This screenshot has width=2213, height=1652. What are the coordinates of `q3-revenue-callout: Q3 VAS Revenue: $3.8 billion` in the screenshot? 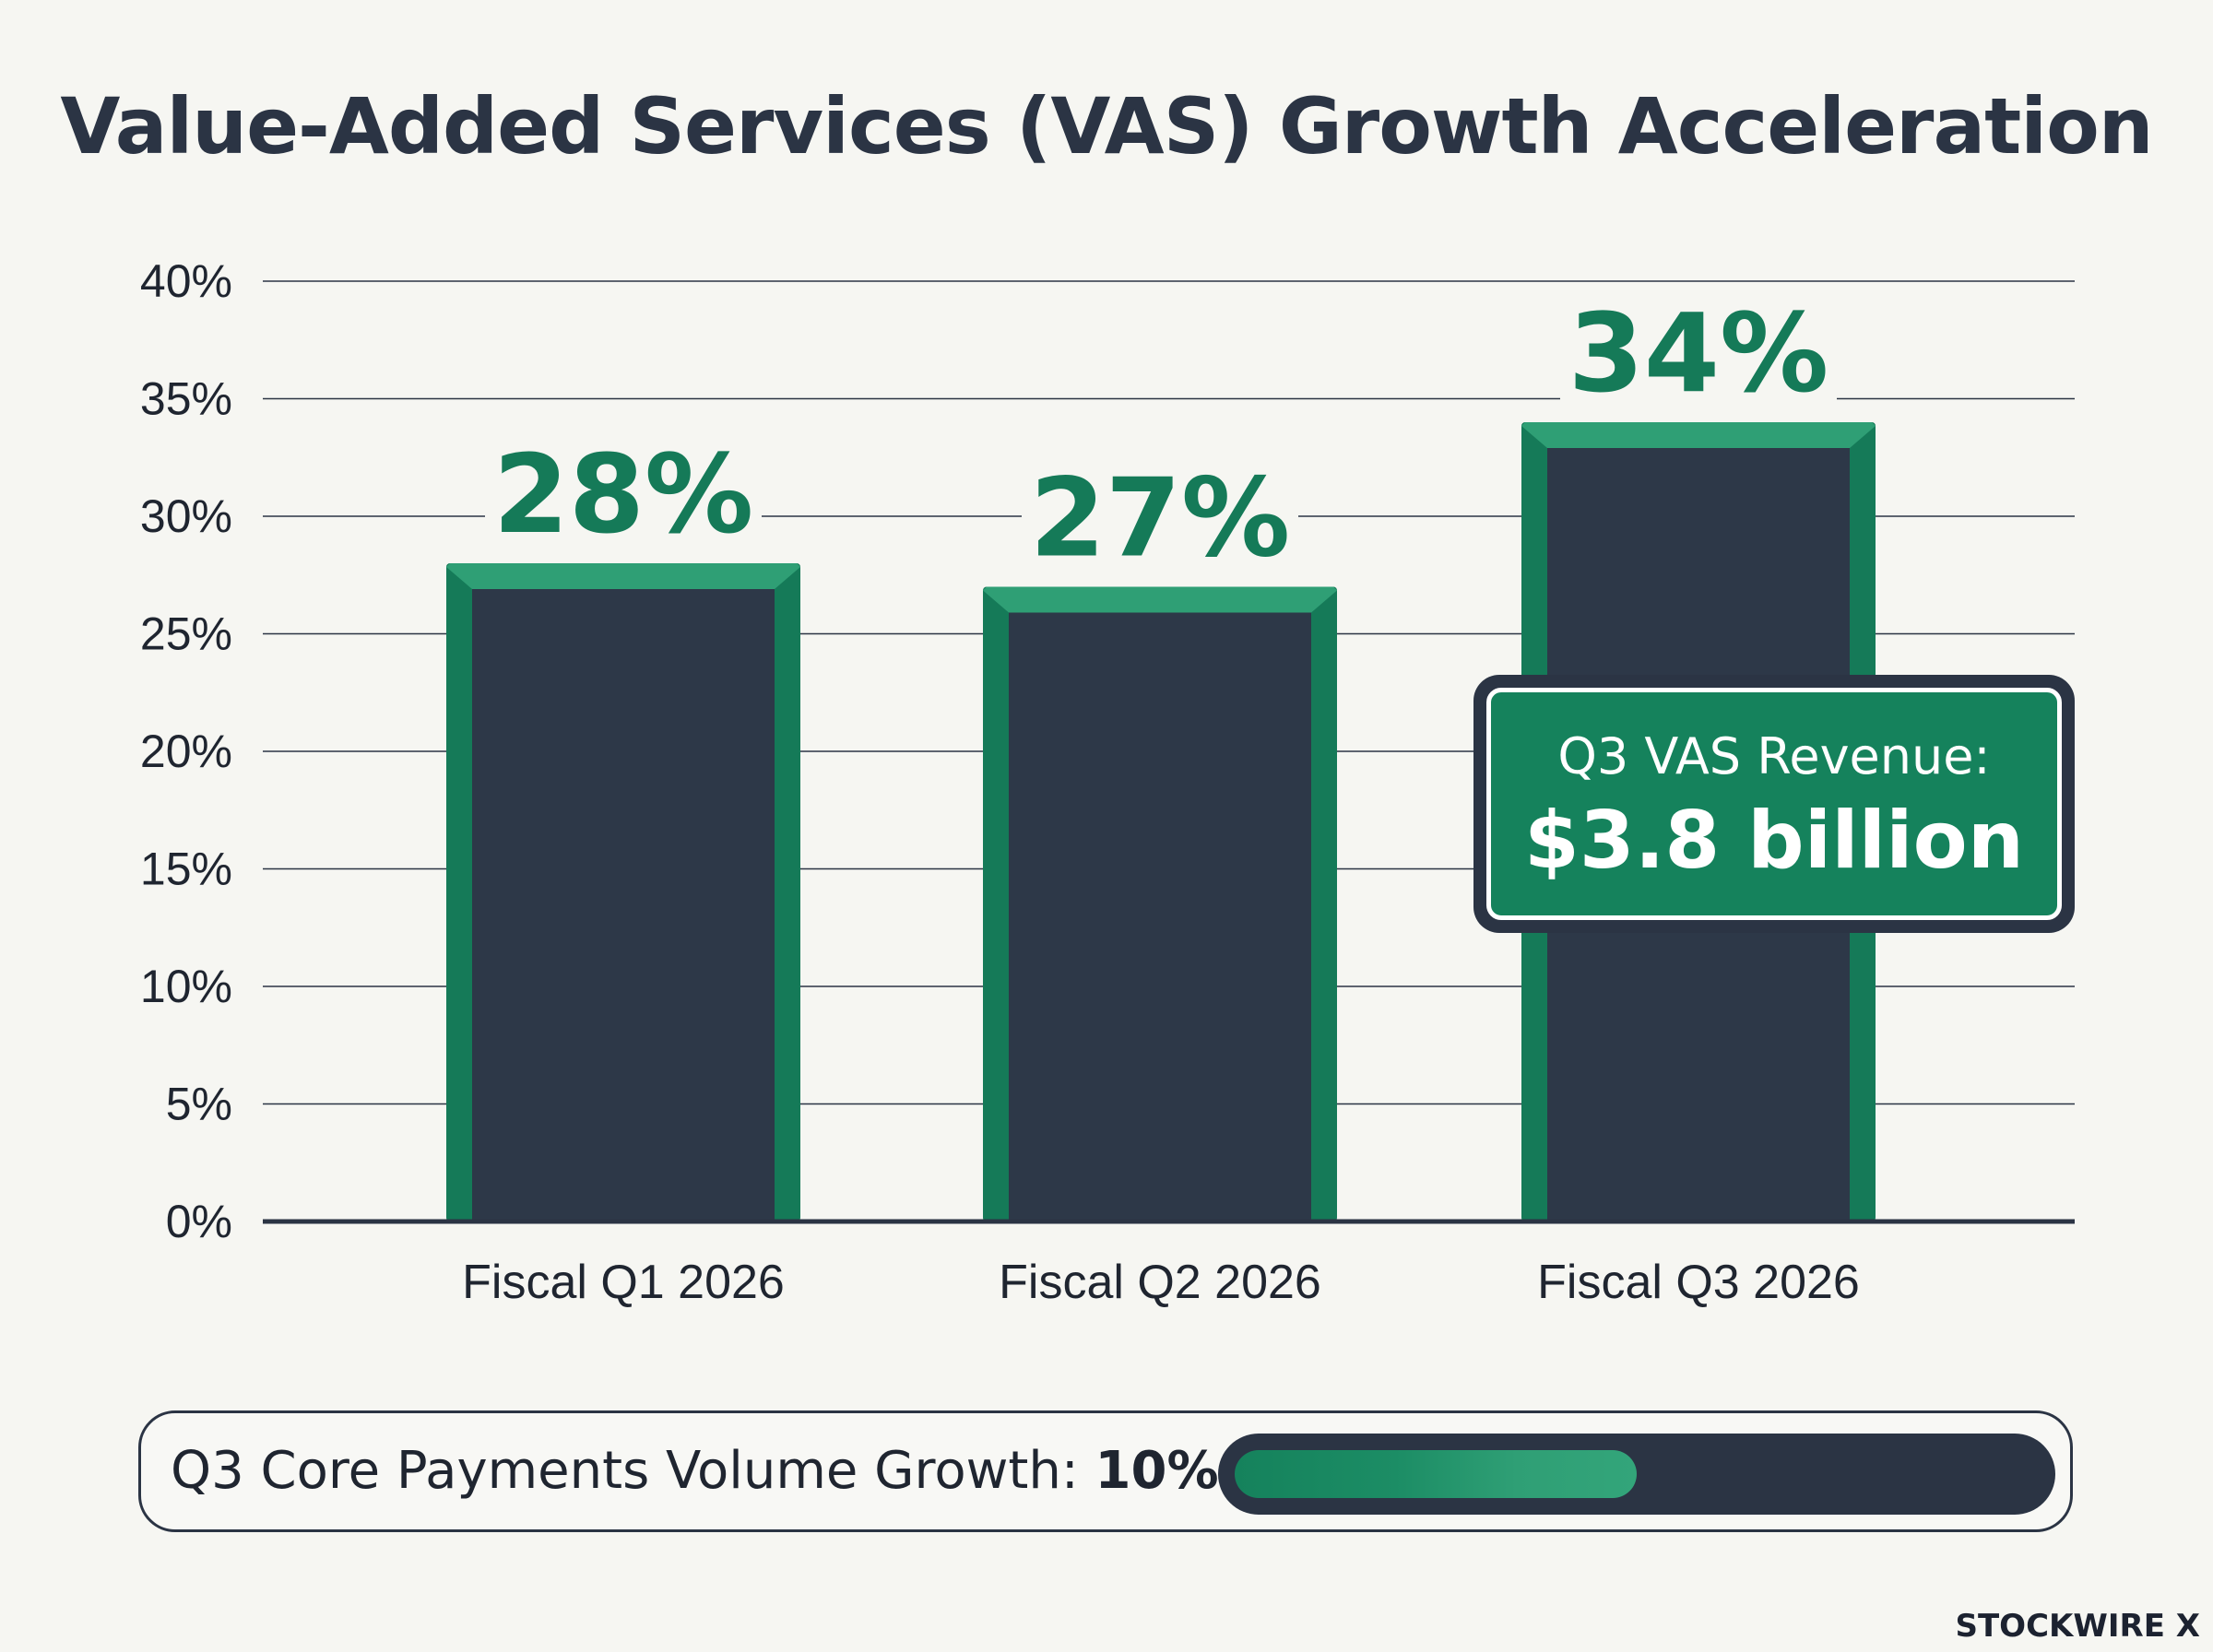 It's located at (1774, 804).